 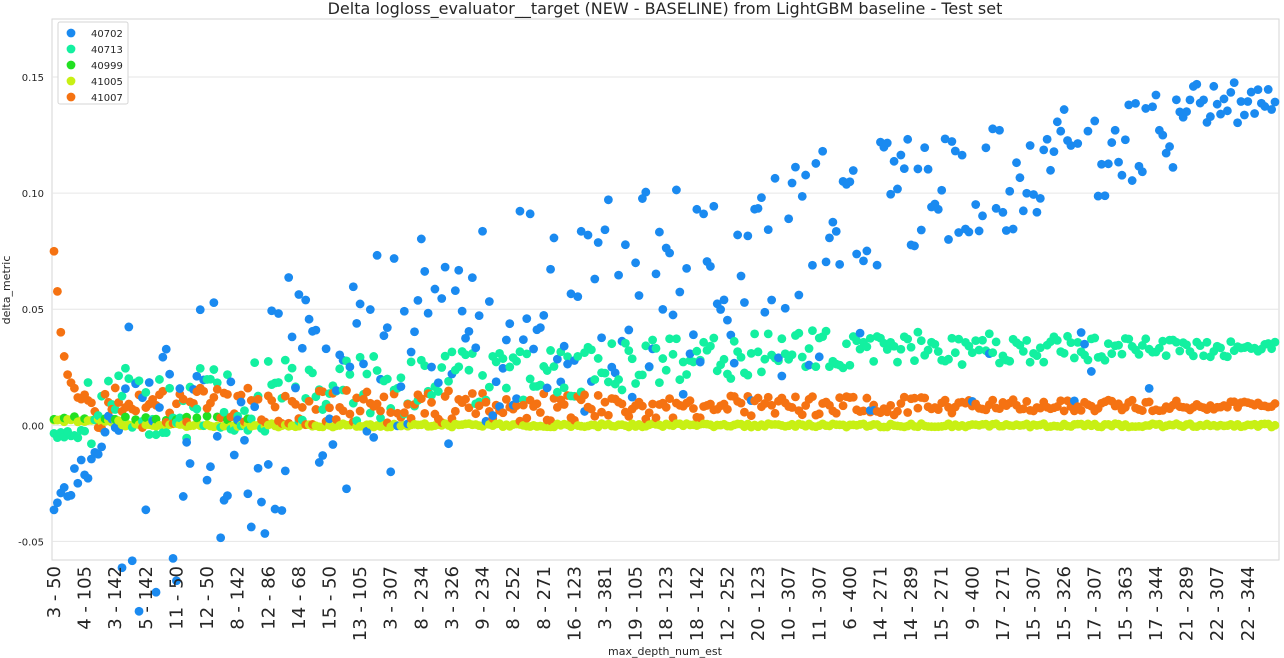 What do you see at coordinates (238, 598) in the screenshot?
I see `x-tick-label: 8 - 142` at bounding box center [238, 598].